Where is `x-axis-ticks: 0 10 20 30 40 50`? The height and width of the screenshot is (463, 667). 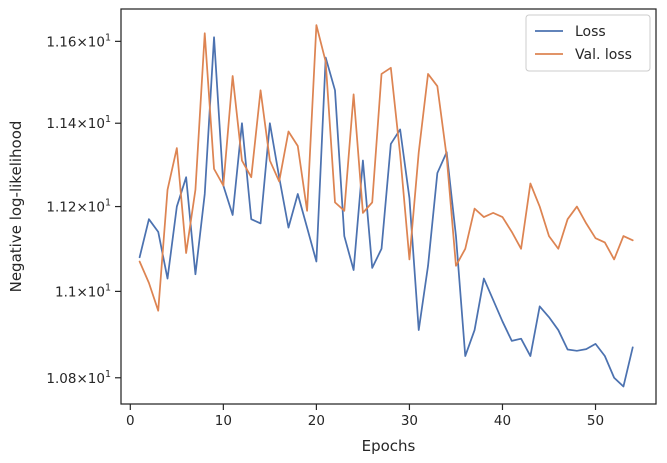 x-axis-ticks: 0 10 20 30 40 50 is located at coordinates (365, 416).